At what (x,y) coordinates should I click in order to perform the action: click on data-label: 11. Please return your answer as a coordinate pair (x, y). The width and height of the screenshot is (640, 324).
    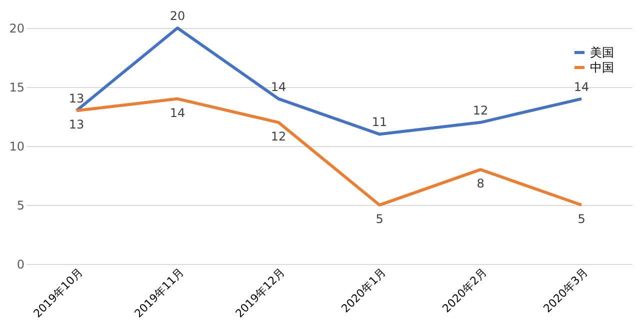
    Looking at the image, I should click on (380, 122).